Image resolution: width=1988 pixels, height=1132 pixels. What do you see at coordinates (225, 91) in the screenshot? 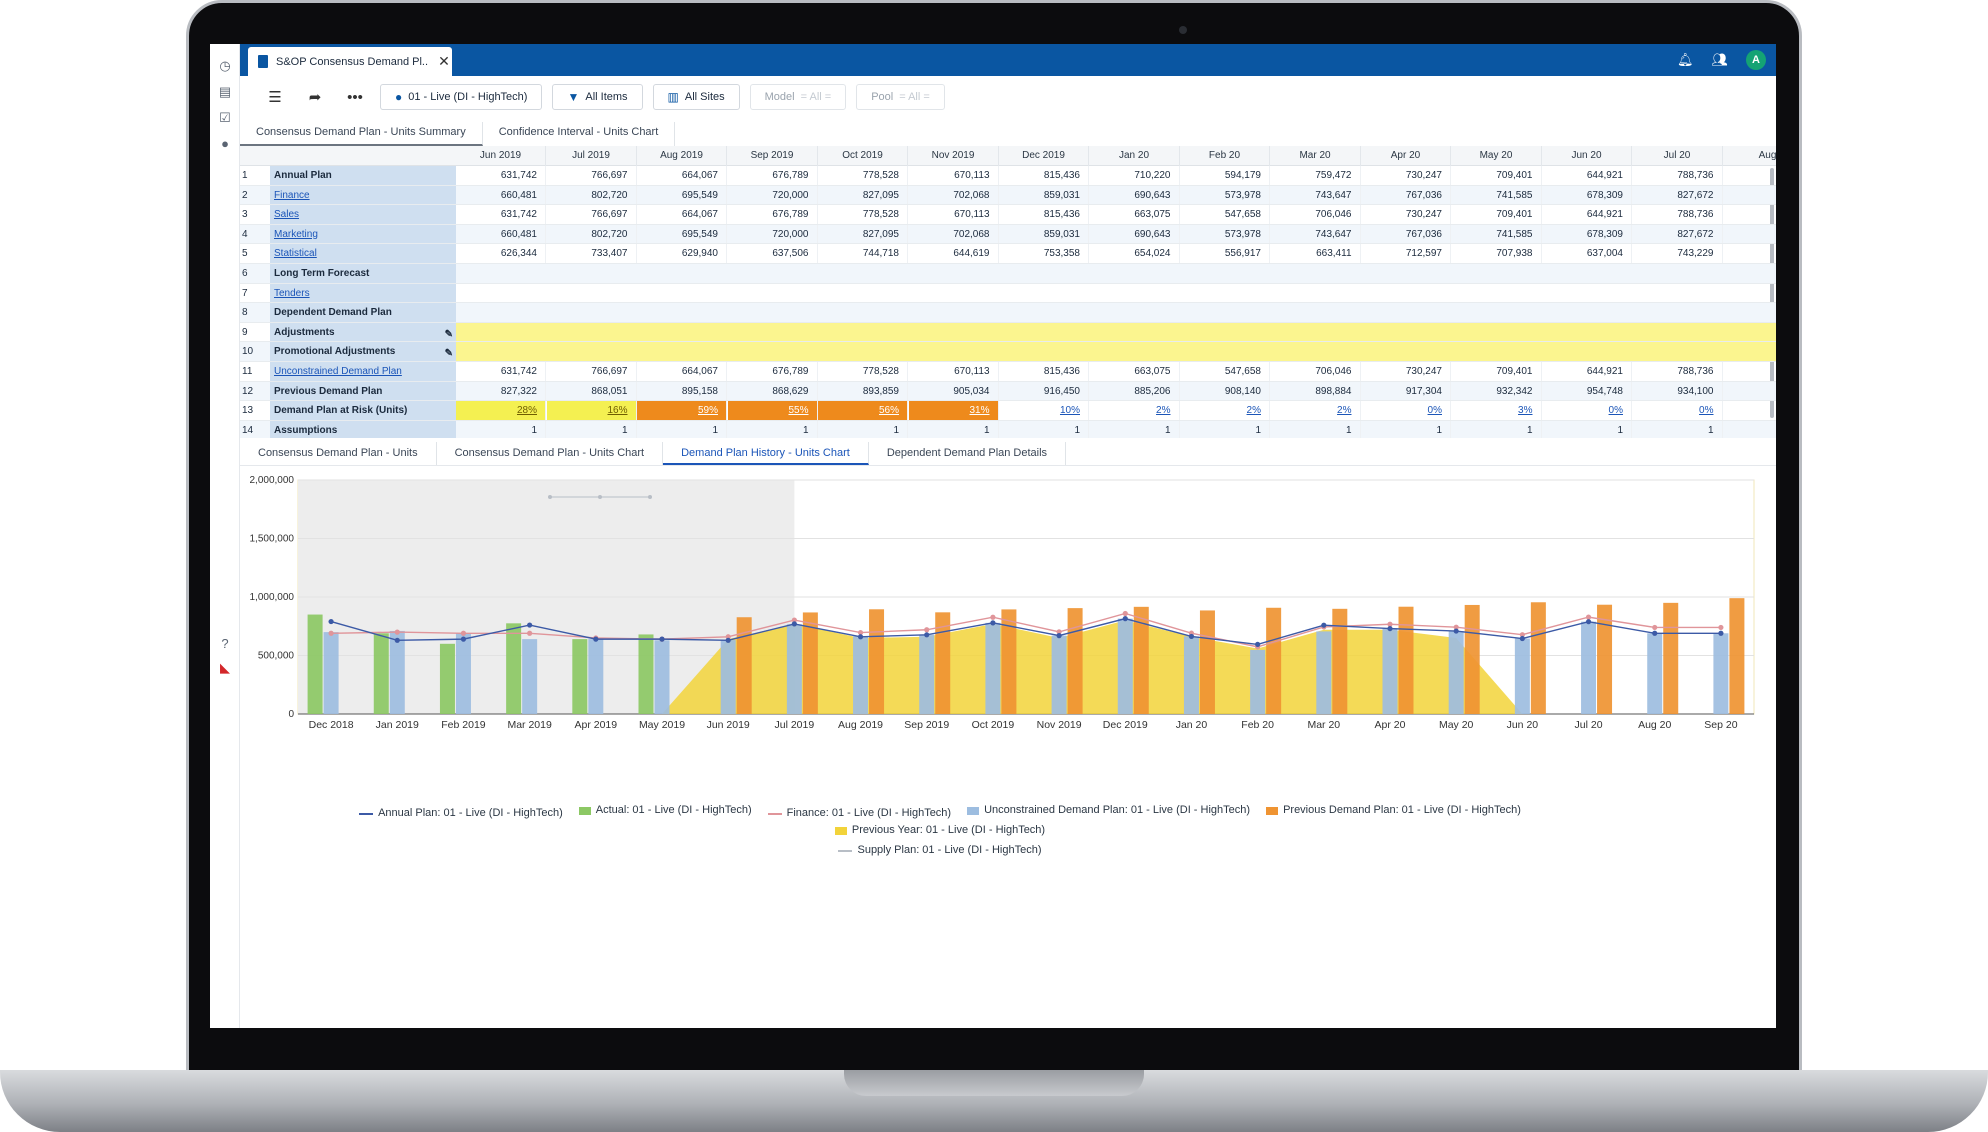
I see `document-icon: ▤` at bounding box center [225, 91].